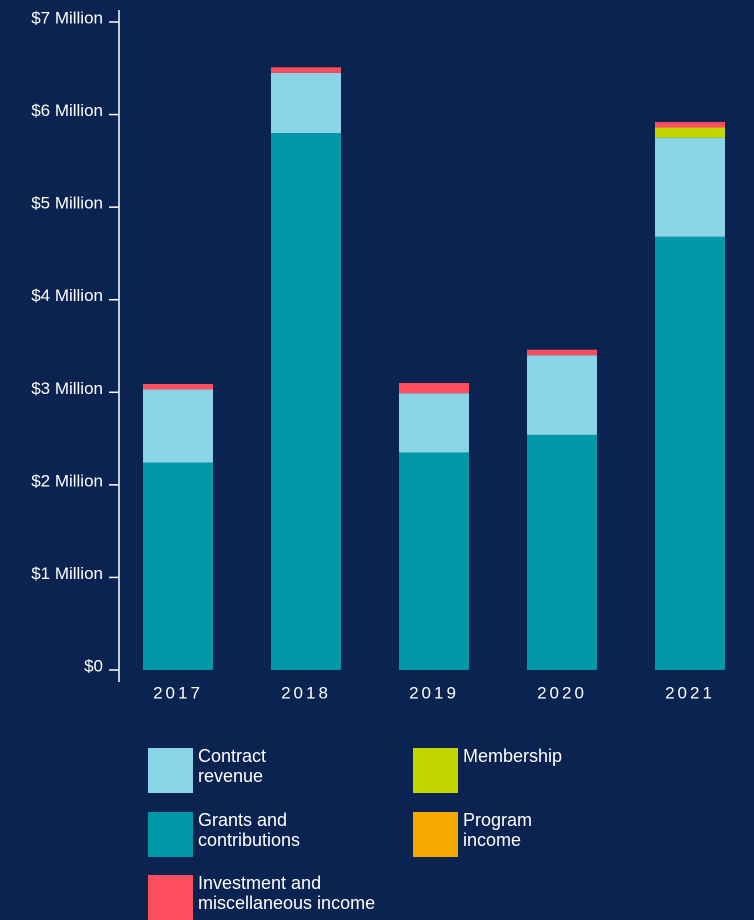  I want to click on legend-item: Contract revenue, so click(228, 769).